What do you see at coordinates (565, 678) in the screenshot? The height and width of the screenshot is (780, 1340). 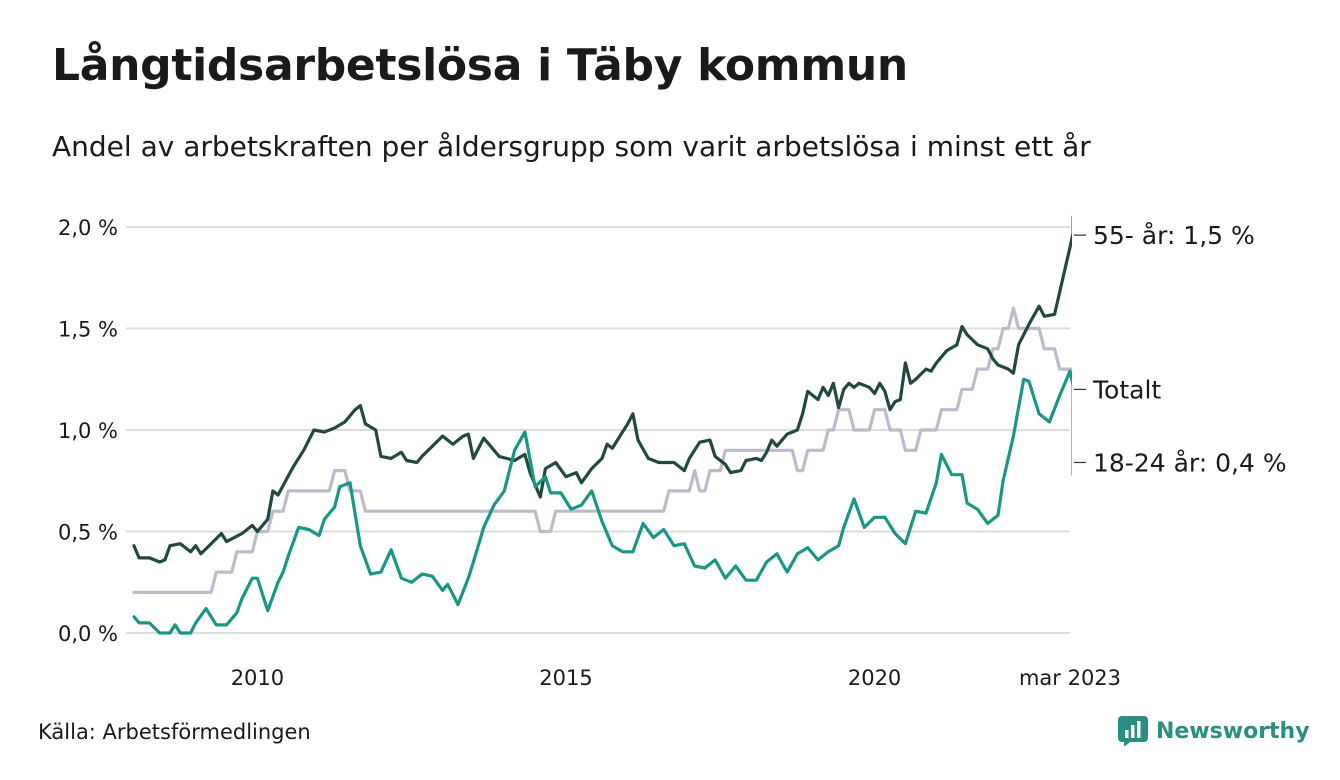 I see `x-tick-label: 2015` at bounding box center [565, 678].